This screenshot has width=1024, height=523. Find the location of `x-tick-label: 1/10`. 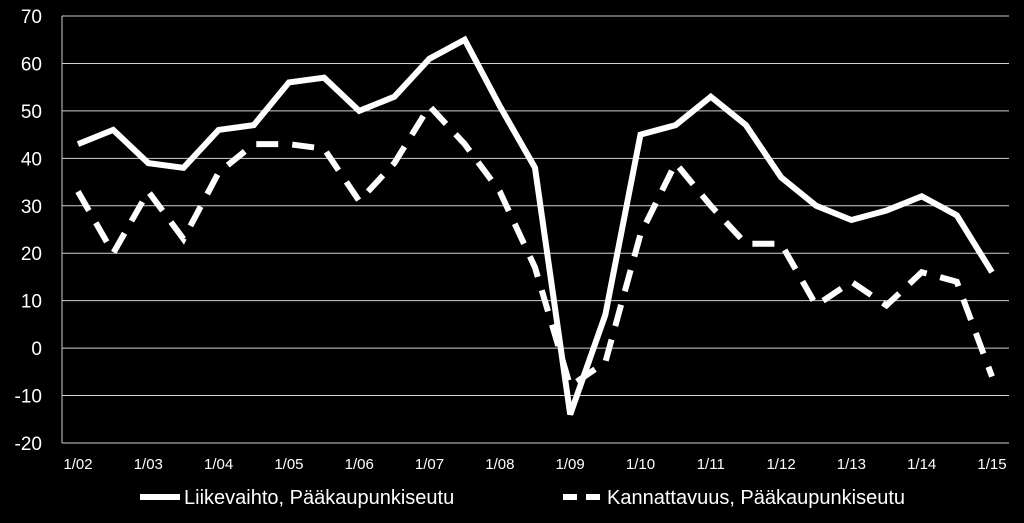

x-tick-label: 1/10 is located at coordinates (640, 464).